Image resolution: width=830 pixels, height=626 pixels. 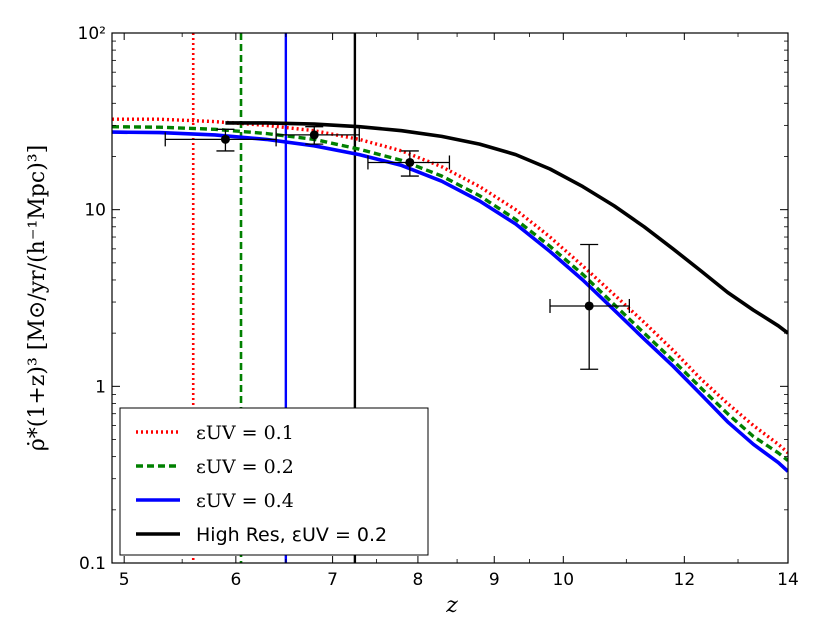 I want to click on legend-label-3: εUV = 0.4, so click(x=245, y=501).